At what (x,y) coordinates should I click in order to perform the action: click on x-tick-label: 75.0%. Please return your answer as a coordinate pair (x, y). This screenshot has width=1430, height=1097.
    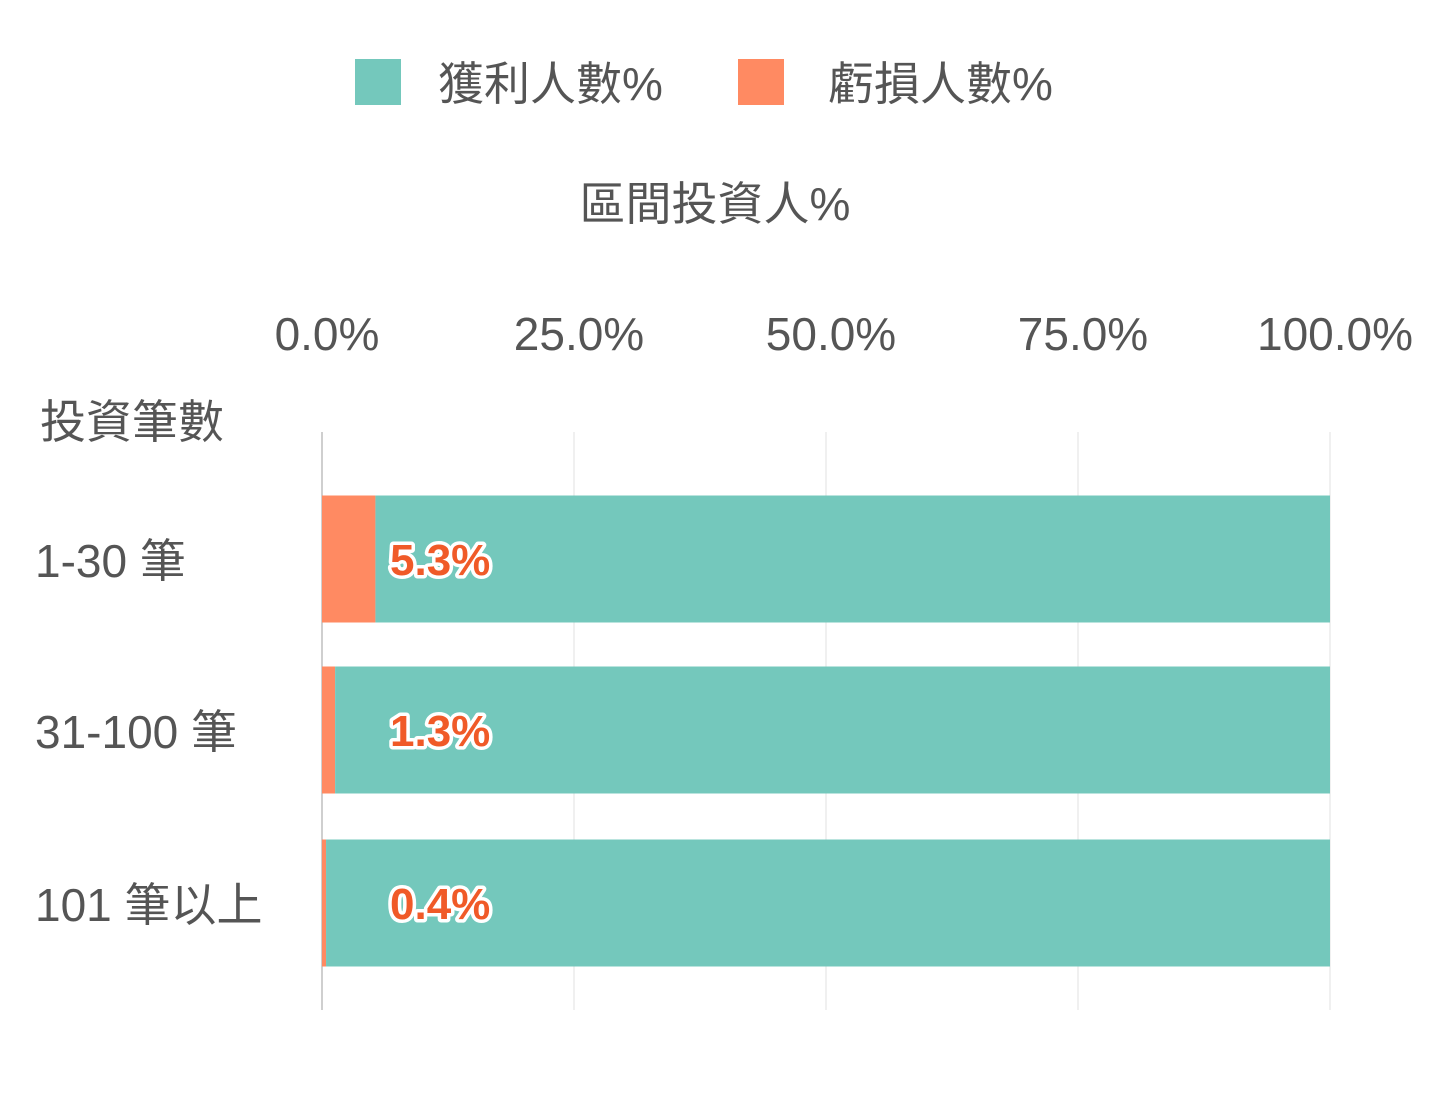
    Looking at the image, I should click on (1083, 334).